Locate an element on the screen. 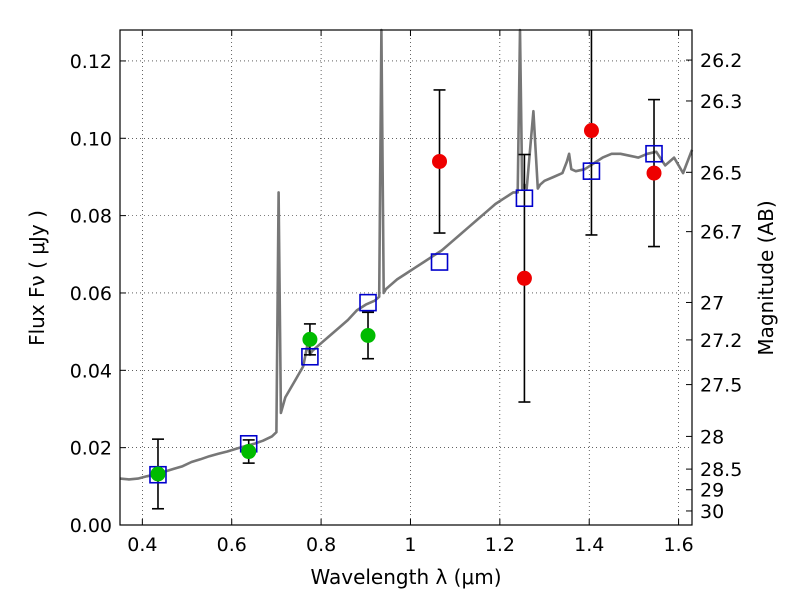 The width and height of the screenshot is (800, 600). x-tick-label: 0.4 is located at coordinates (142, 545).